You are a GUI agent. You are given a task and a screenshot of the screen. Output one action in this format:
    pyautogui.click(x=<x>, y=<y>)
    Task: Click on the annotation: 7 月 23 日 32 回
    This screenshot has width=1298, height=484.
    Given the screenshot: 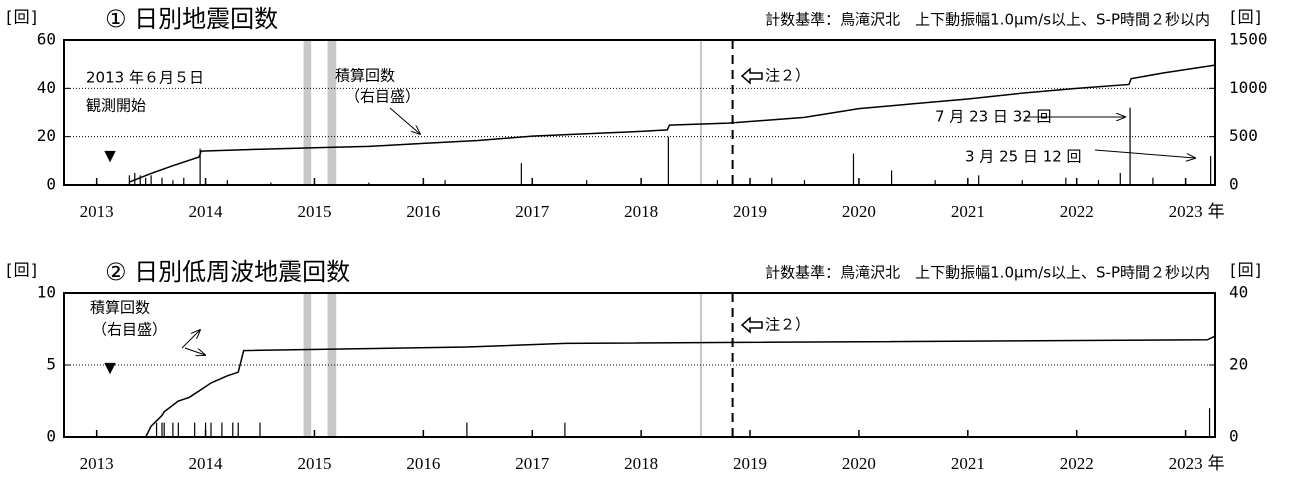 What is the action you would take?
    pyautogui.click(x=993, y=117)
    